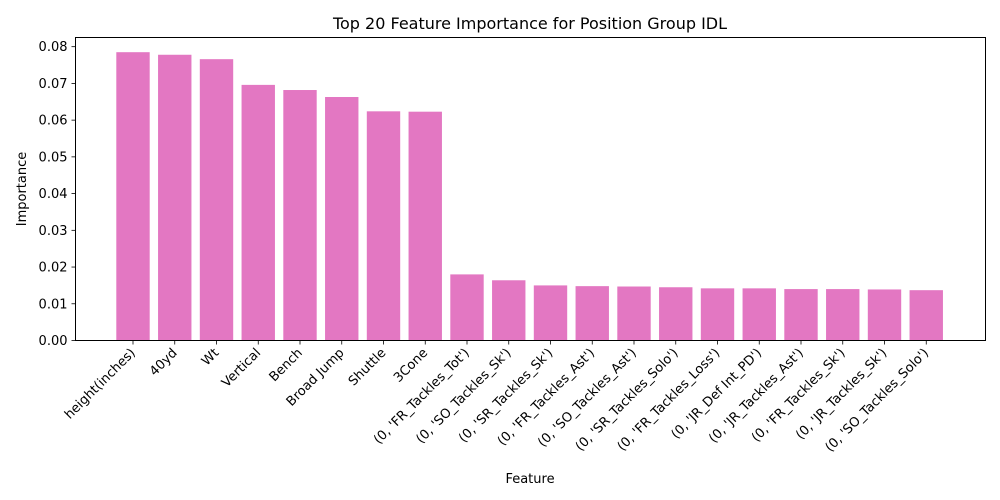  I want to click on x-tick-label: 40yd, so click(164, 363).